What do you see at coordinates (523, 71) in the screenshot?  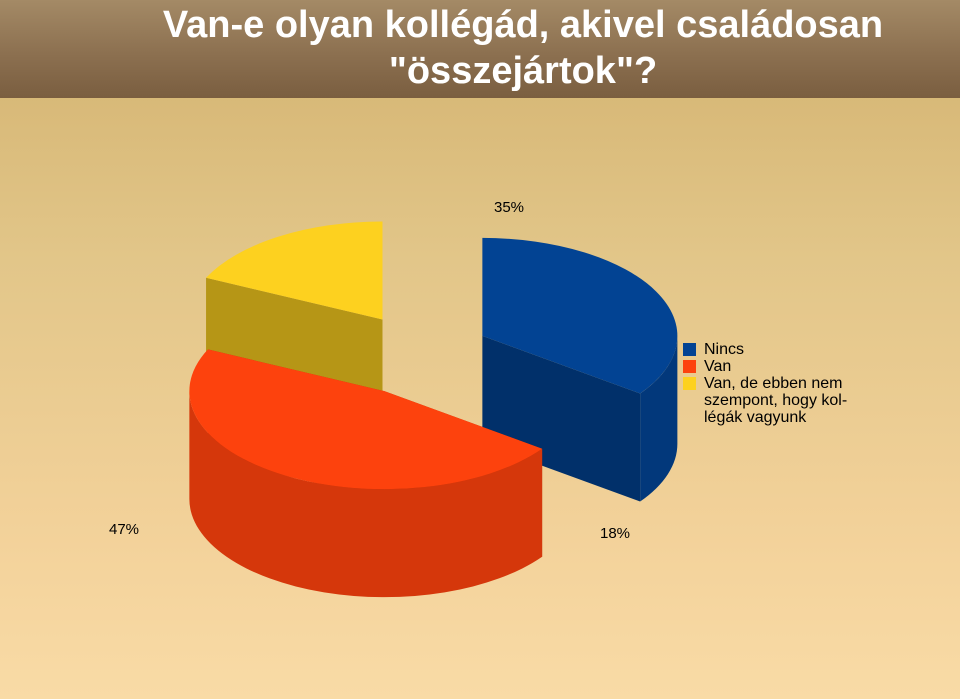 I see `chart-title-line-2: "összejártok"?` at bounding box center [523, 71].